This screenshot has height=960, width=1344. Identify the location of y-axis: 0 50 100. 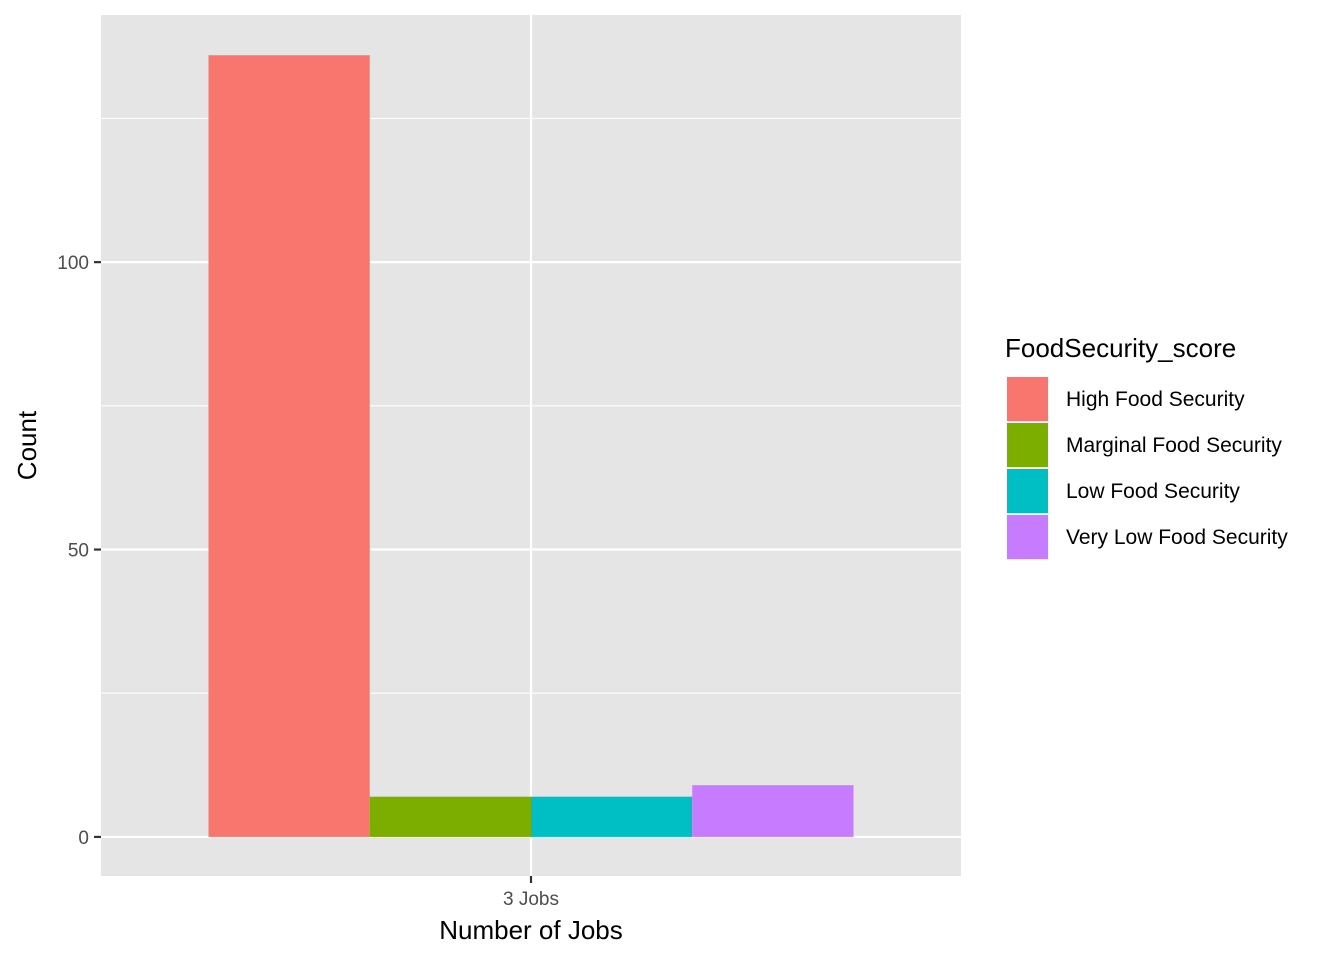
(79, 551).